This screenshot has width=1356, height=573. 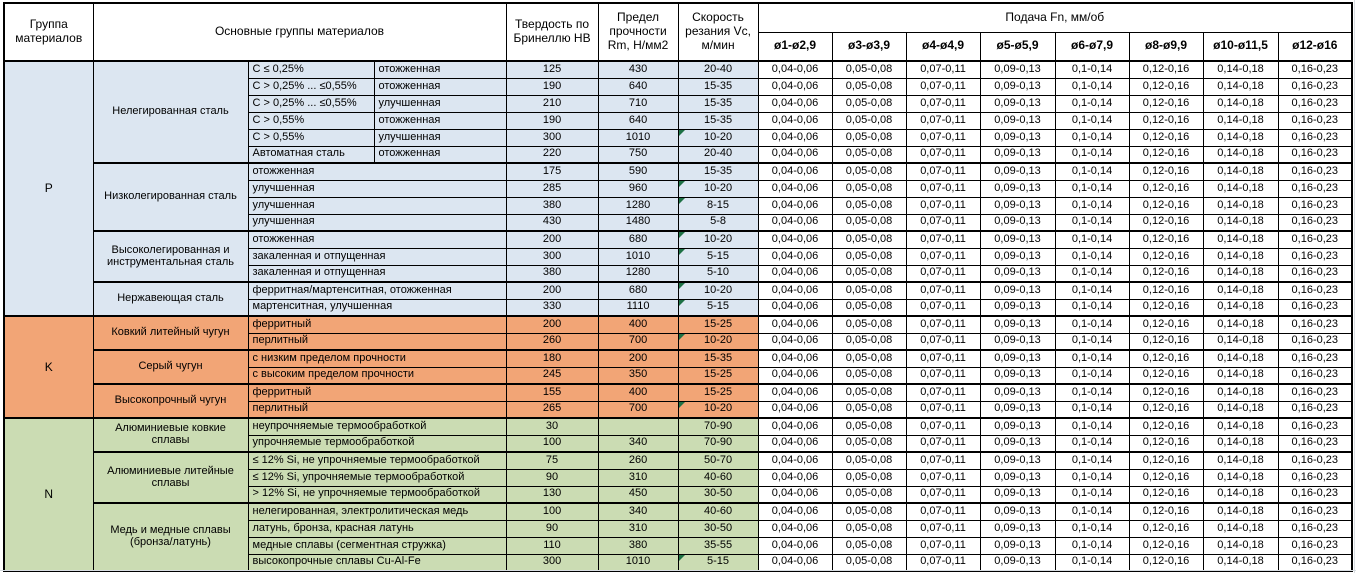 What do you see at coordinates (718, 205) in the screenshot?
I see `cutting-speed-cell-with-error-marker-icon: 8-15` at bounding box center [718, 205].